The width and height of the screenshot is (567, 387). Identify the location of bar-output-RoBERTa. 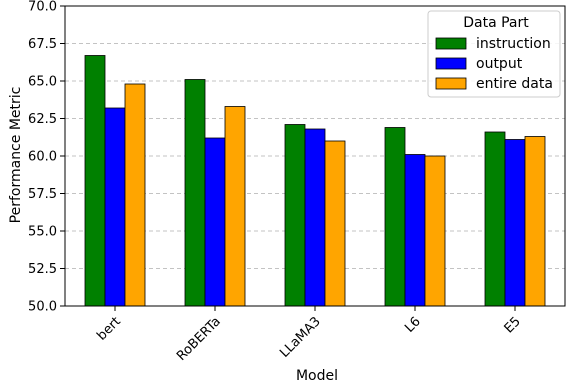
(215, 222).